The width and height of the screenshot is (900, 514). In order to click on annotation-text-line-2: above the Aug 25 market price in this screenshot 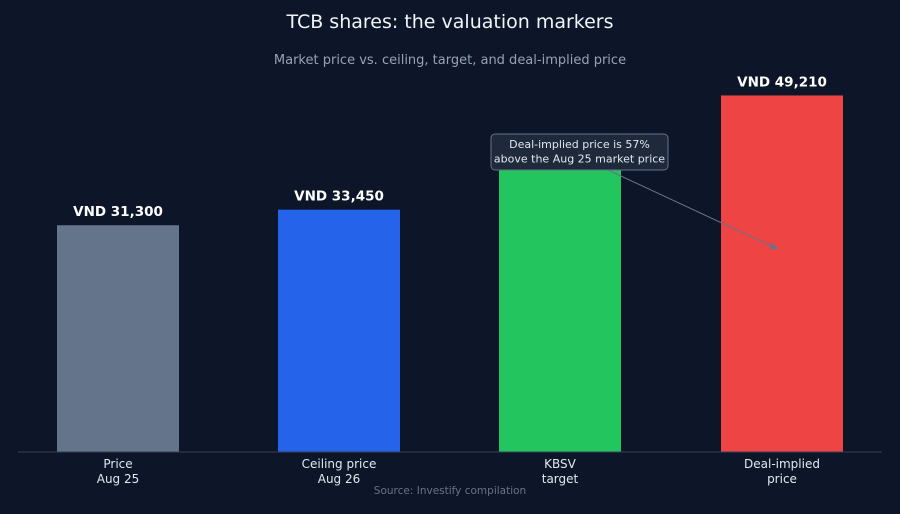, I will do `click(579, 159)`.